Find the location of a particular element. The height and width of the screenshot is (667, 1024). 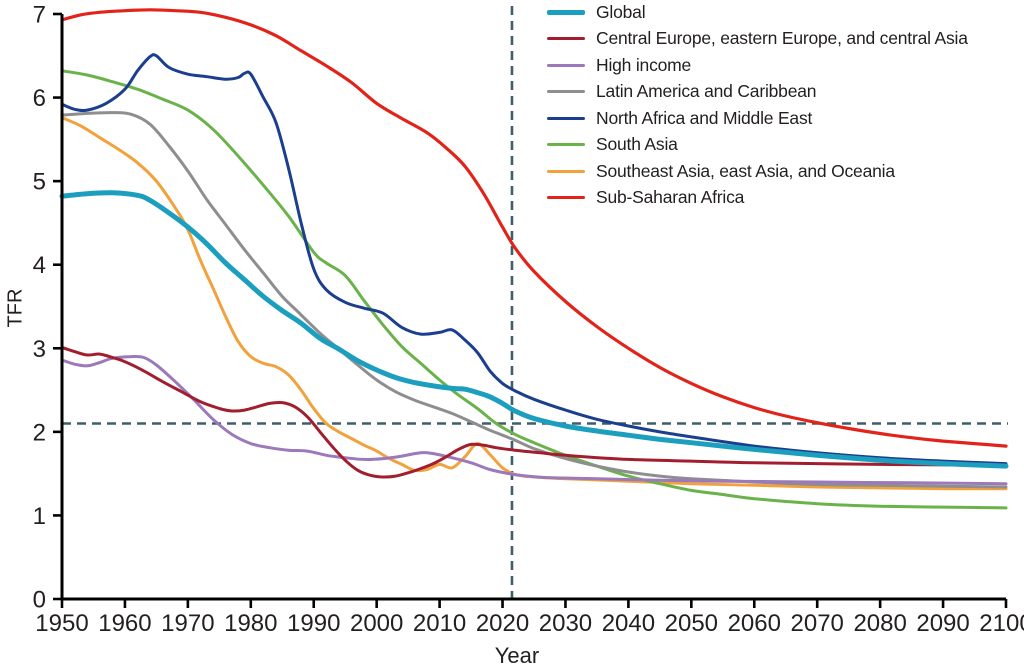

legend-item-latin-america-and-caribbean: Latin America and Caribbean is located at coordinates (784, 92).